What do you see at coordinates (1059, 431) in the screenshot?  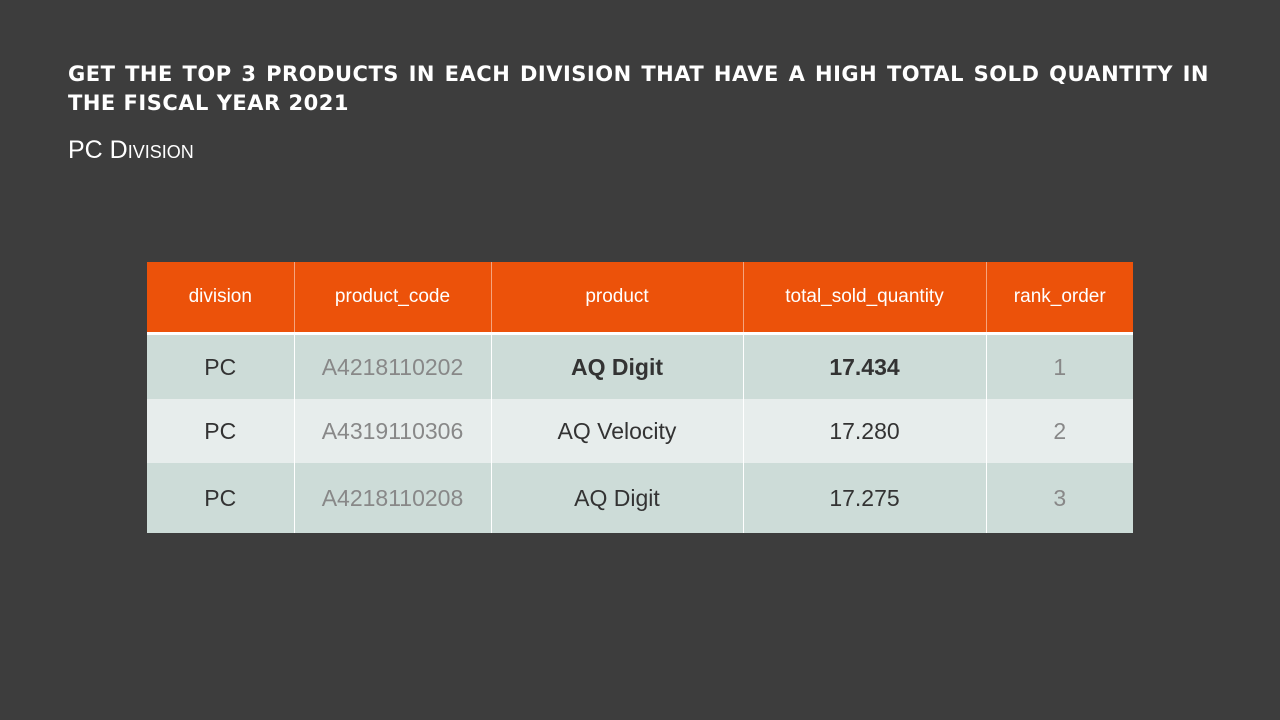 I see `cell-rank-order: 2` at bounding box center [1059, 431].